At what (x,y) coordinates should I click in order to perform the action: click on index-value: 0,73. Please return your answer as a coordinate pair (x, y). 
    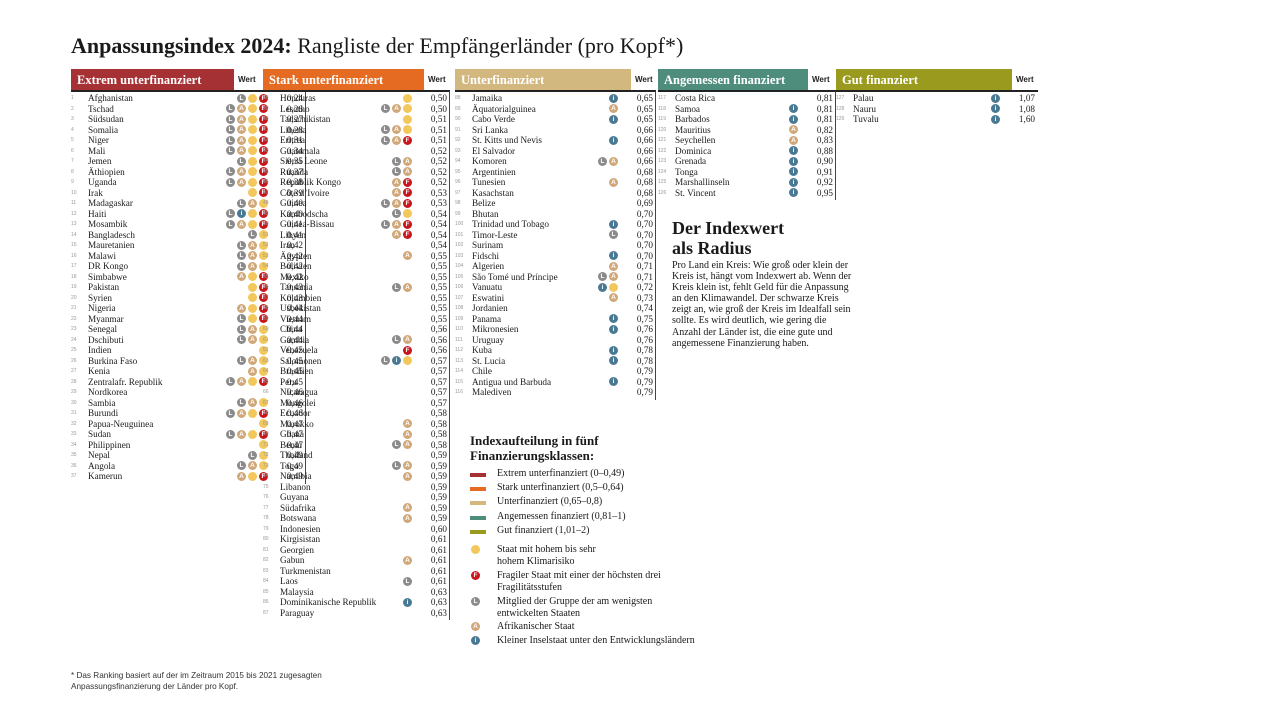
    Looking at the image, I should click on (644, 297).